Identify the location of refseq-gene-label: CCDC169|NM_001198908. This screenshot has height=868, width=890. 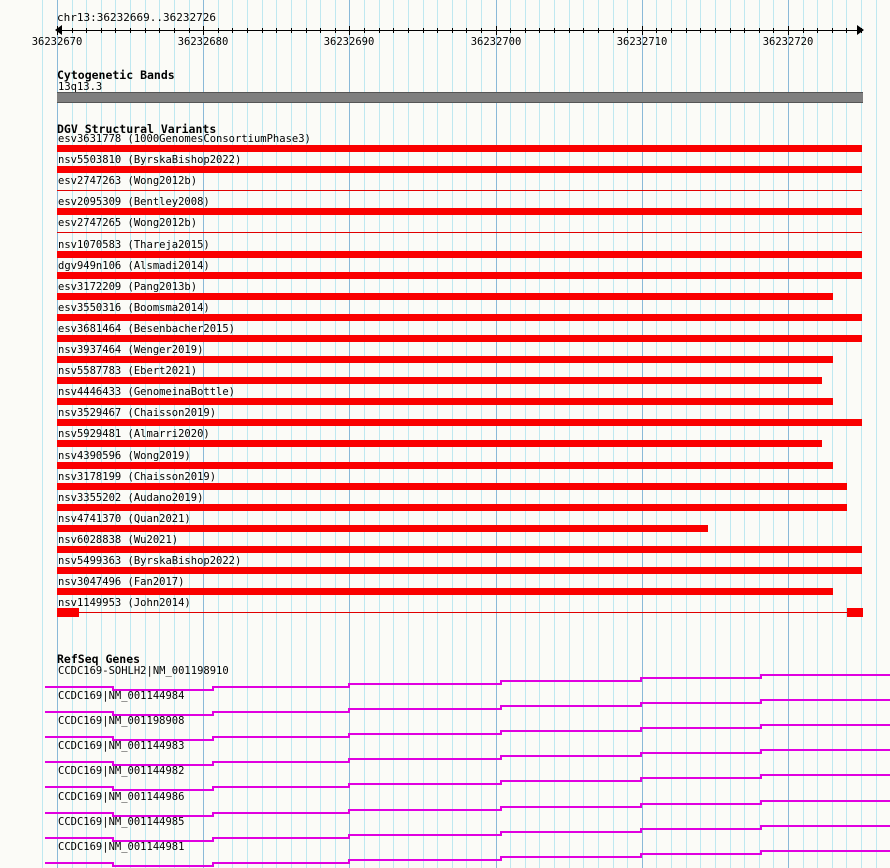
(121, 721).